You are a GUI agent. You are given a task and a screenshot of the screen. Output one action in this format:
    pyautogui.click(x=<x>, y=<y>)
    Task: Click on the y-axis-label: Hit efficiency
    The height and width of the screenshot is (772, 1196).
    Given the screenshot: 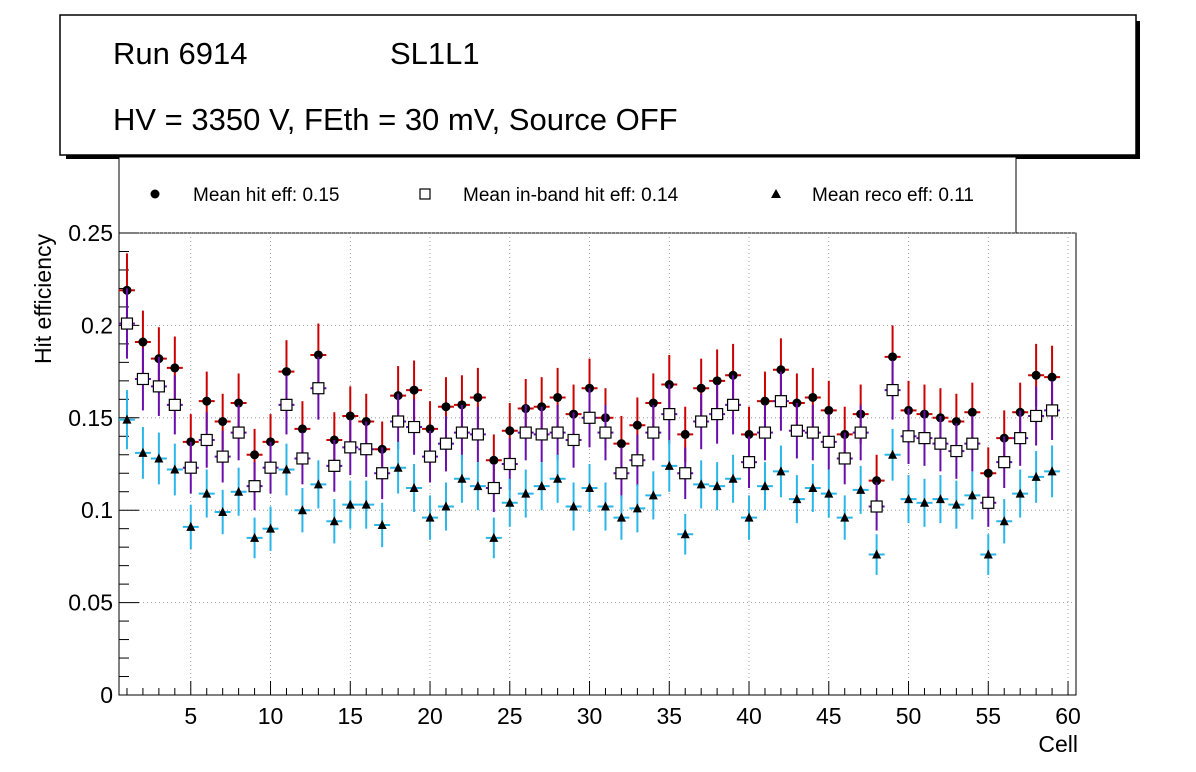 What is the action you would take?
    pyautogui.click(x=43, y=299)
    